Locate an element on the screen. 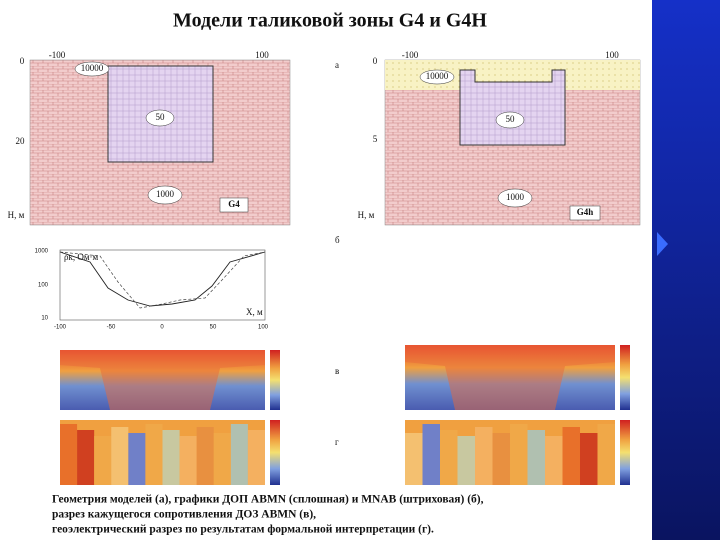 The height and width of the screenshot is (540, 720). interpretation-left is located at coordinates (170, 452).